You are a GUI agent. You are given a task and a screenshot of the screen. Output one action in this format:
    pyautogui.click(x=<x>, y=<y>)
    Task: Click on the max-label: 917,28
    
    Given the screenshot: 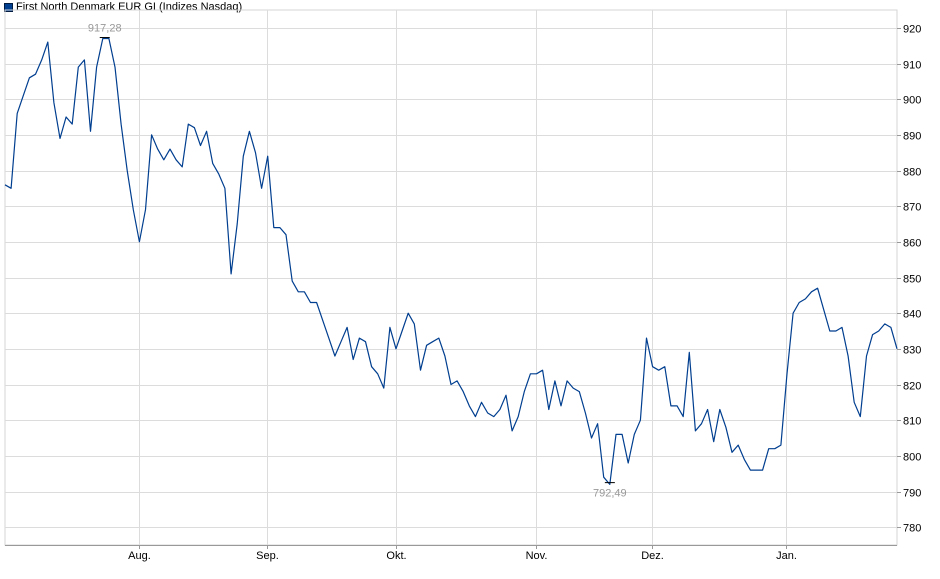 What is the action you would take?
    pyautogui.click(x=105, y=29)
    